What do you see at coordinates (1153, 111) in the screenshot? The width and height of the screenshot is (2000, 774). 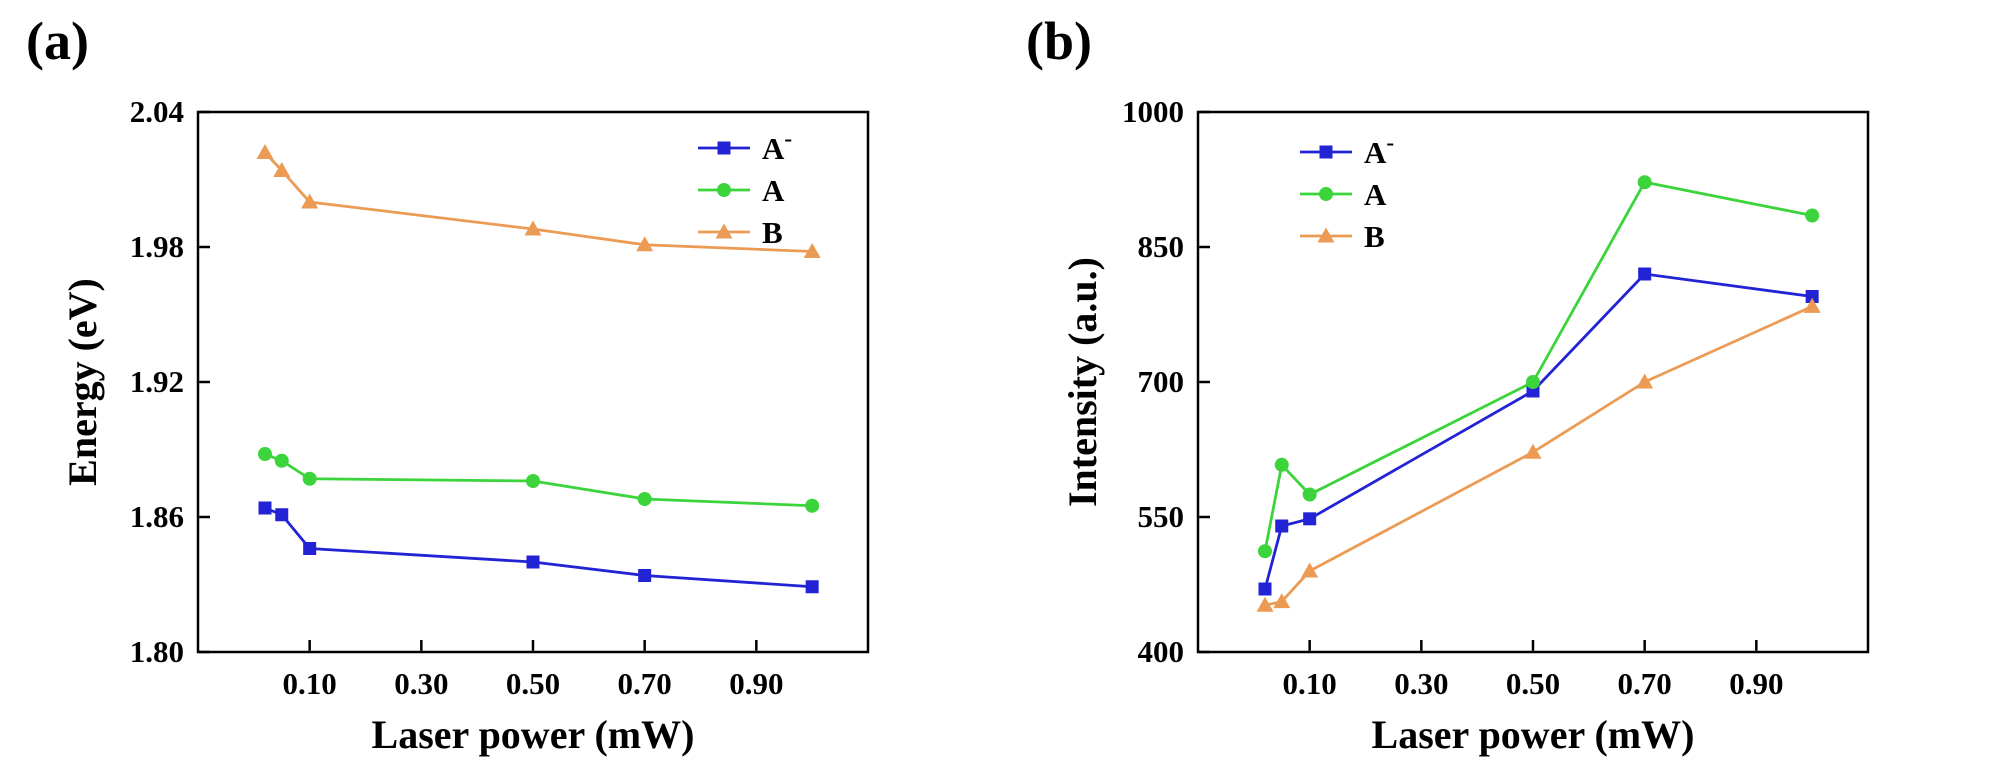 I see `y-tick-label: 1000` at bounding box center [1153, 111].